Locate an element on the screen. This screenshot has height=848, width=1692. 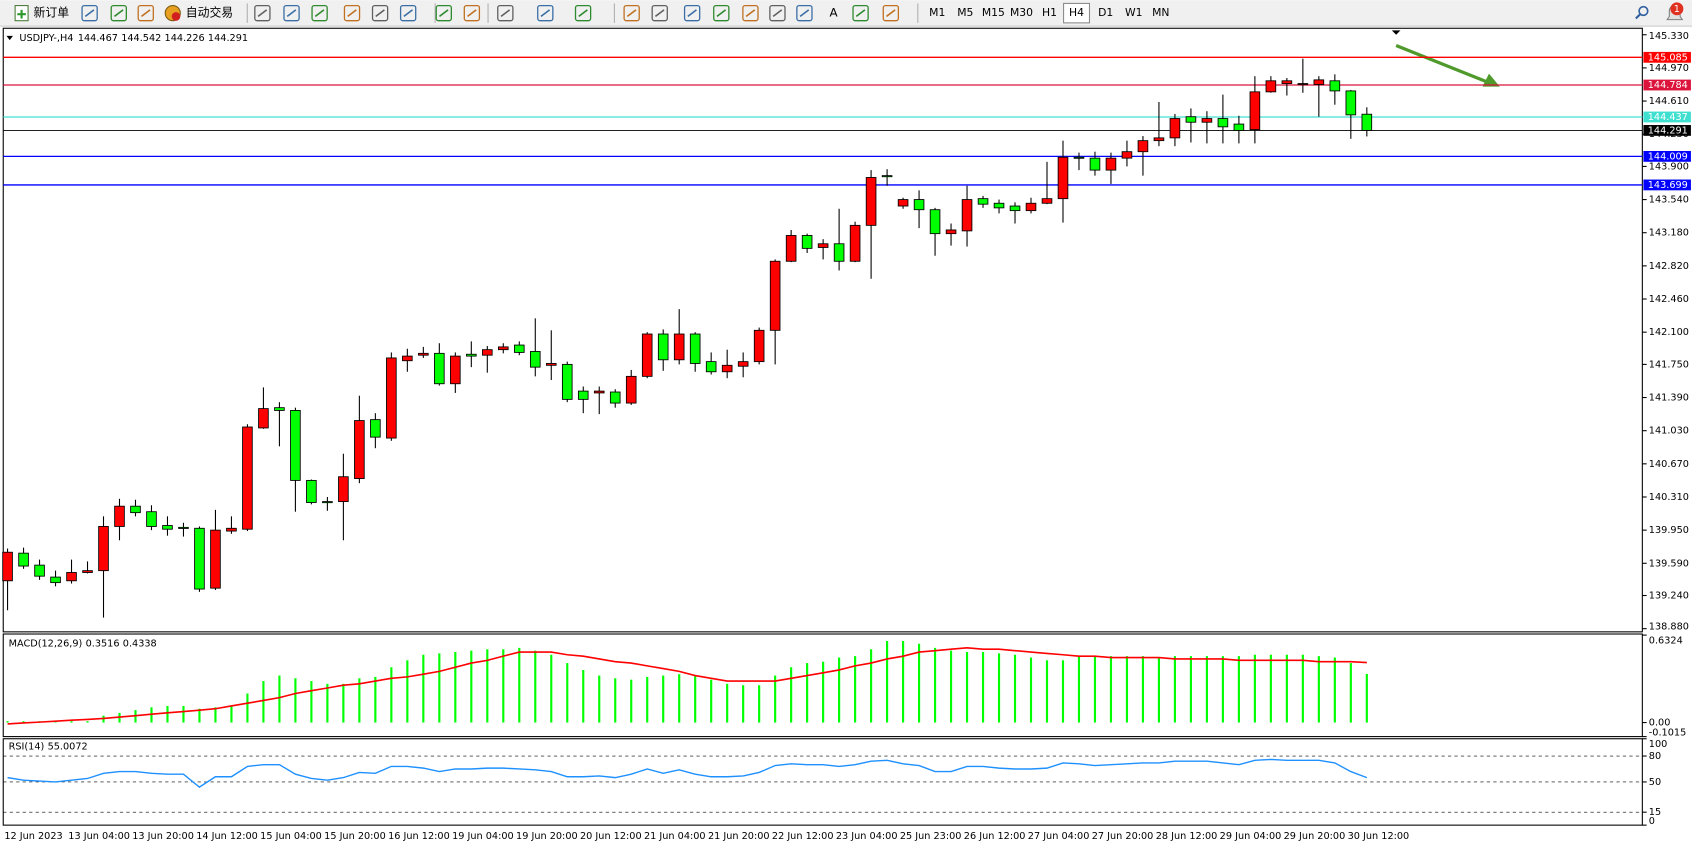
timeframe-label: M30 is located at coordinates (1021, 12).